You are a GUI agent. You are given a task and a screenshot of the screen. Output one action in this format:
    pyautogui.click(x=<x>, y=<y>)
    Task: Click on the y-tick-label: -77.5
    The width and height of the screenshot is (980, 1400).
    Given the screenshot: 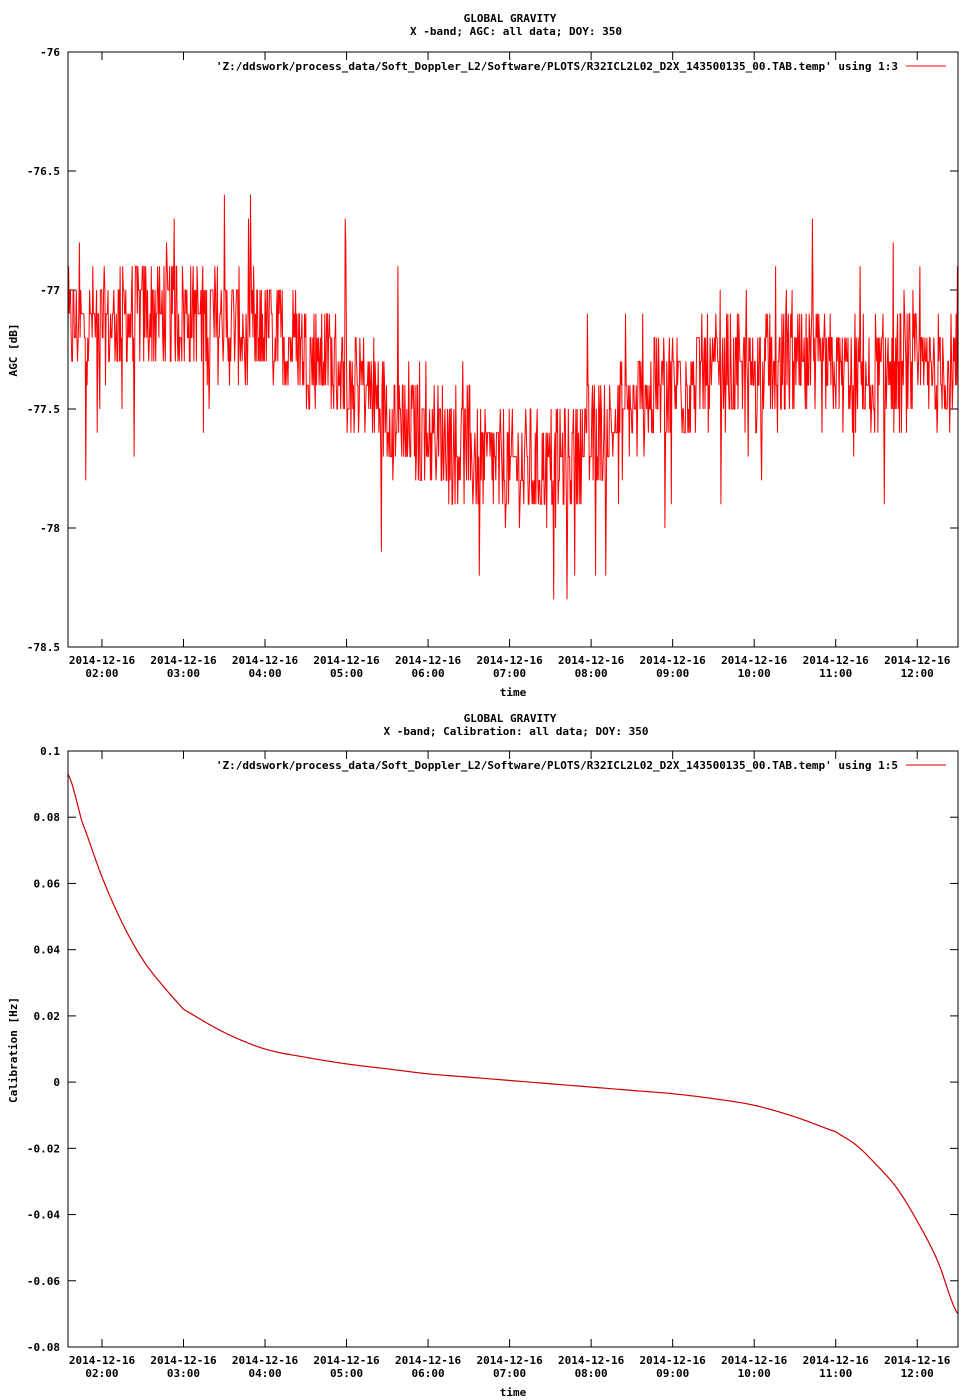 What is the action you would take?
    pyautogui.click(x=43, y=409)
    